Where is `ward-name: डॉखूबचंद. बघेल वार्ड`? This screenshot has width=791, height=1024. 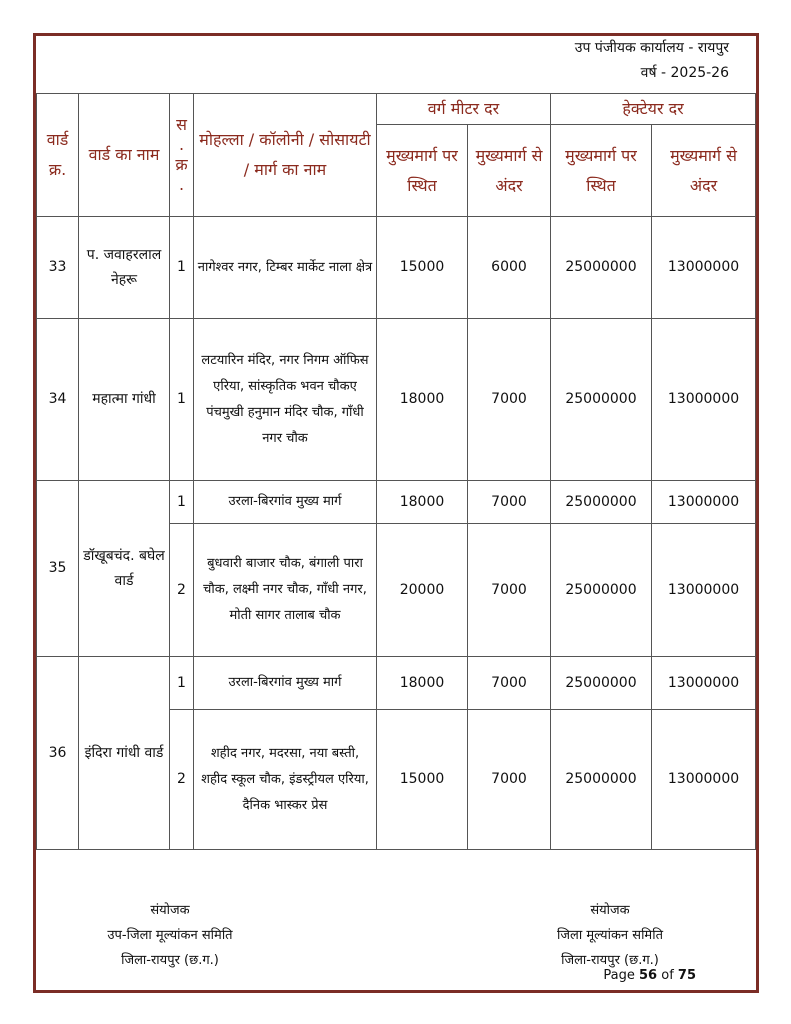 ward-name: डॉखूबचंद. बघेल वार्ड is located at coordinates (124, 568).